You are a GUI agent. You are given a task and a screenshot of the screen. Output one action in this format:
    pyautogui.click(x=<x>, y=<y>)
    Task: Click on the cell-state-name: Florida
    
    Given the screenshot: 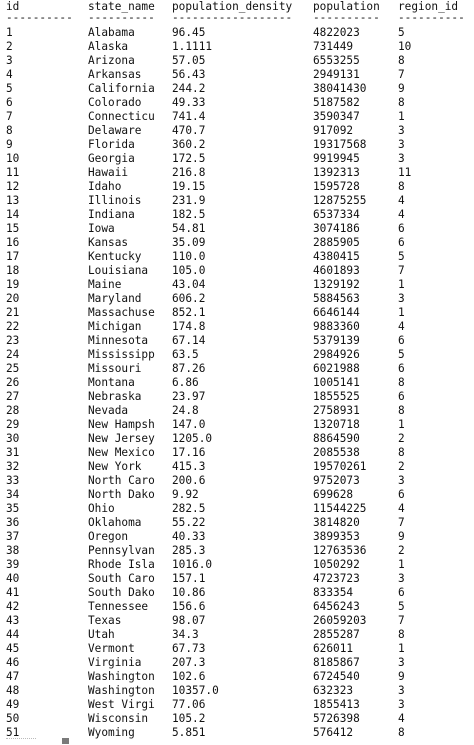 What is the action you would take?
    pyautogui.click(x=111, y=144)
    